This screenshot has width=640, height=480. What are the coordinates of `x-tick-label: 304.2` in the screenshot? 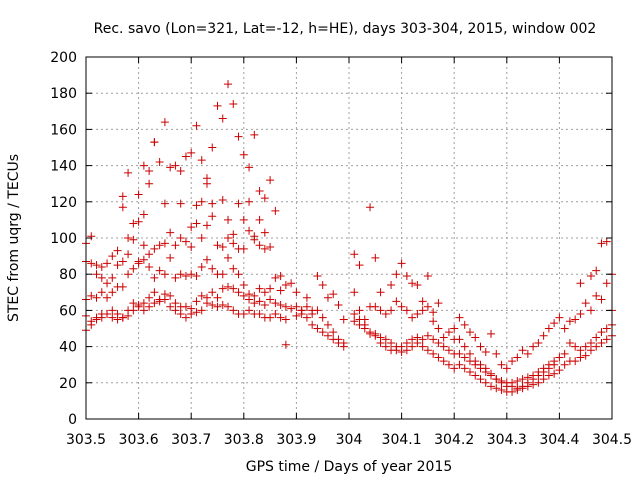 It's located at (454, 440).